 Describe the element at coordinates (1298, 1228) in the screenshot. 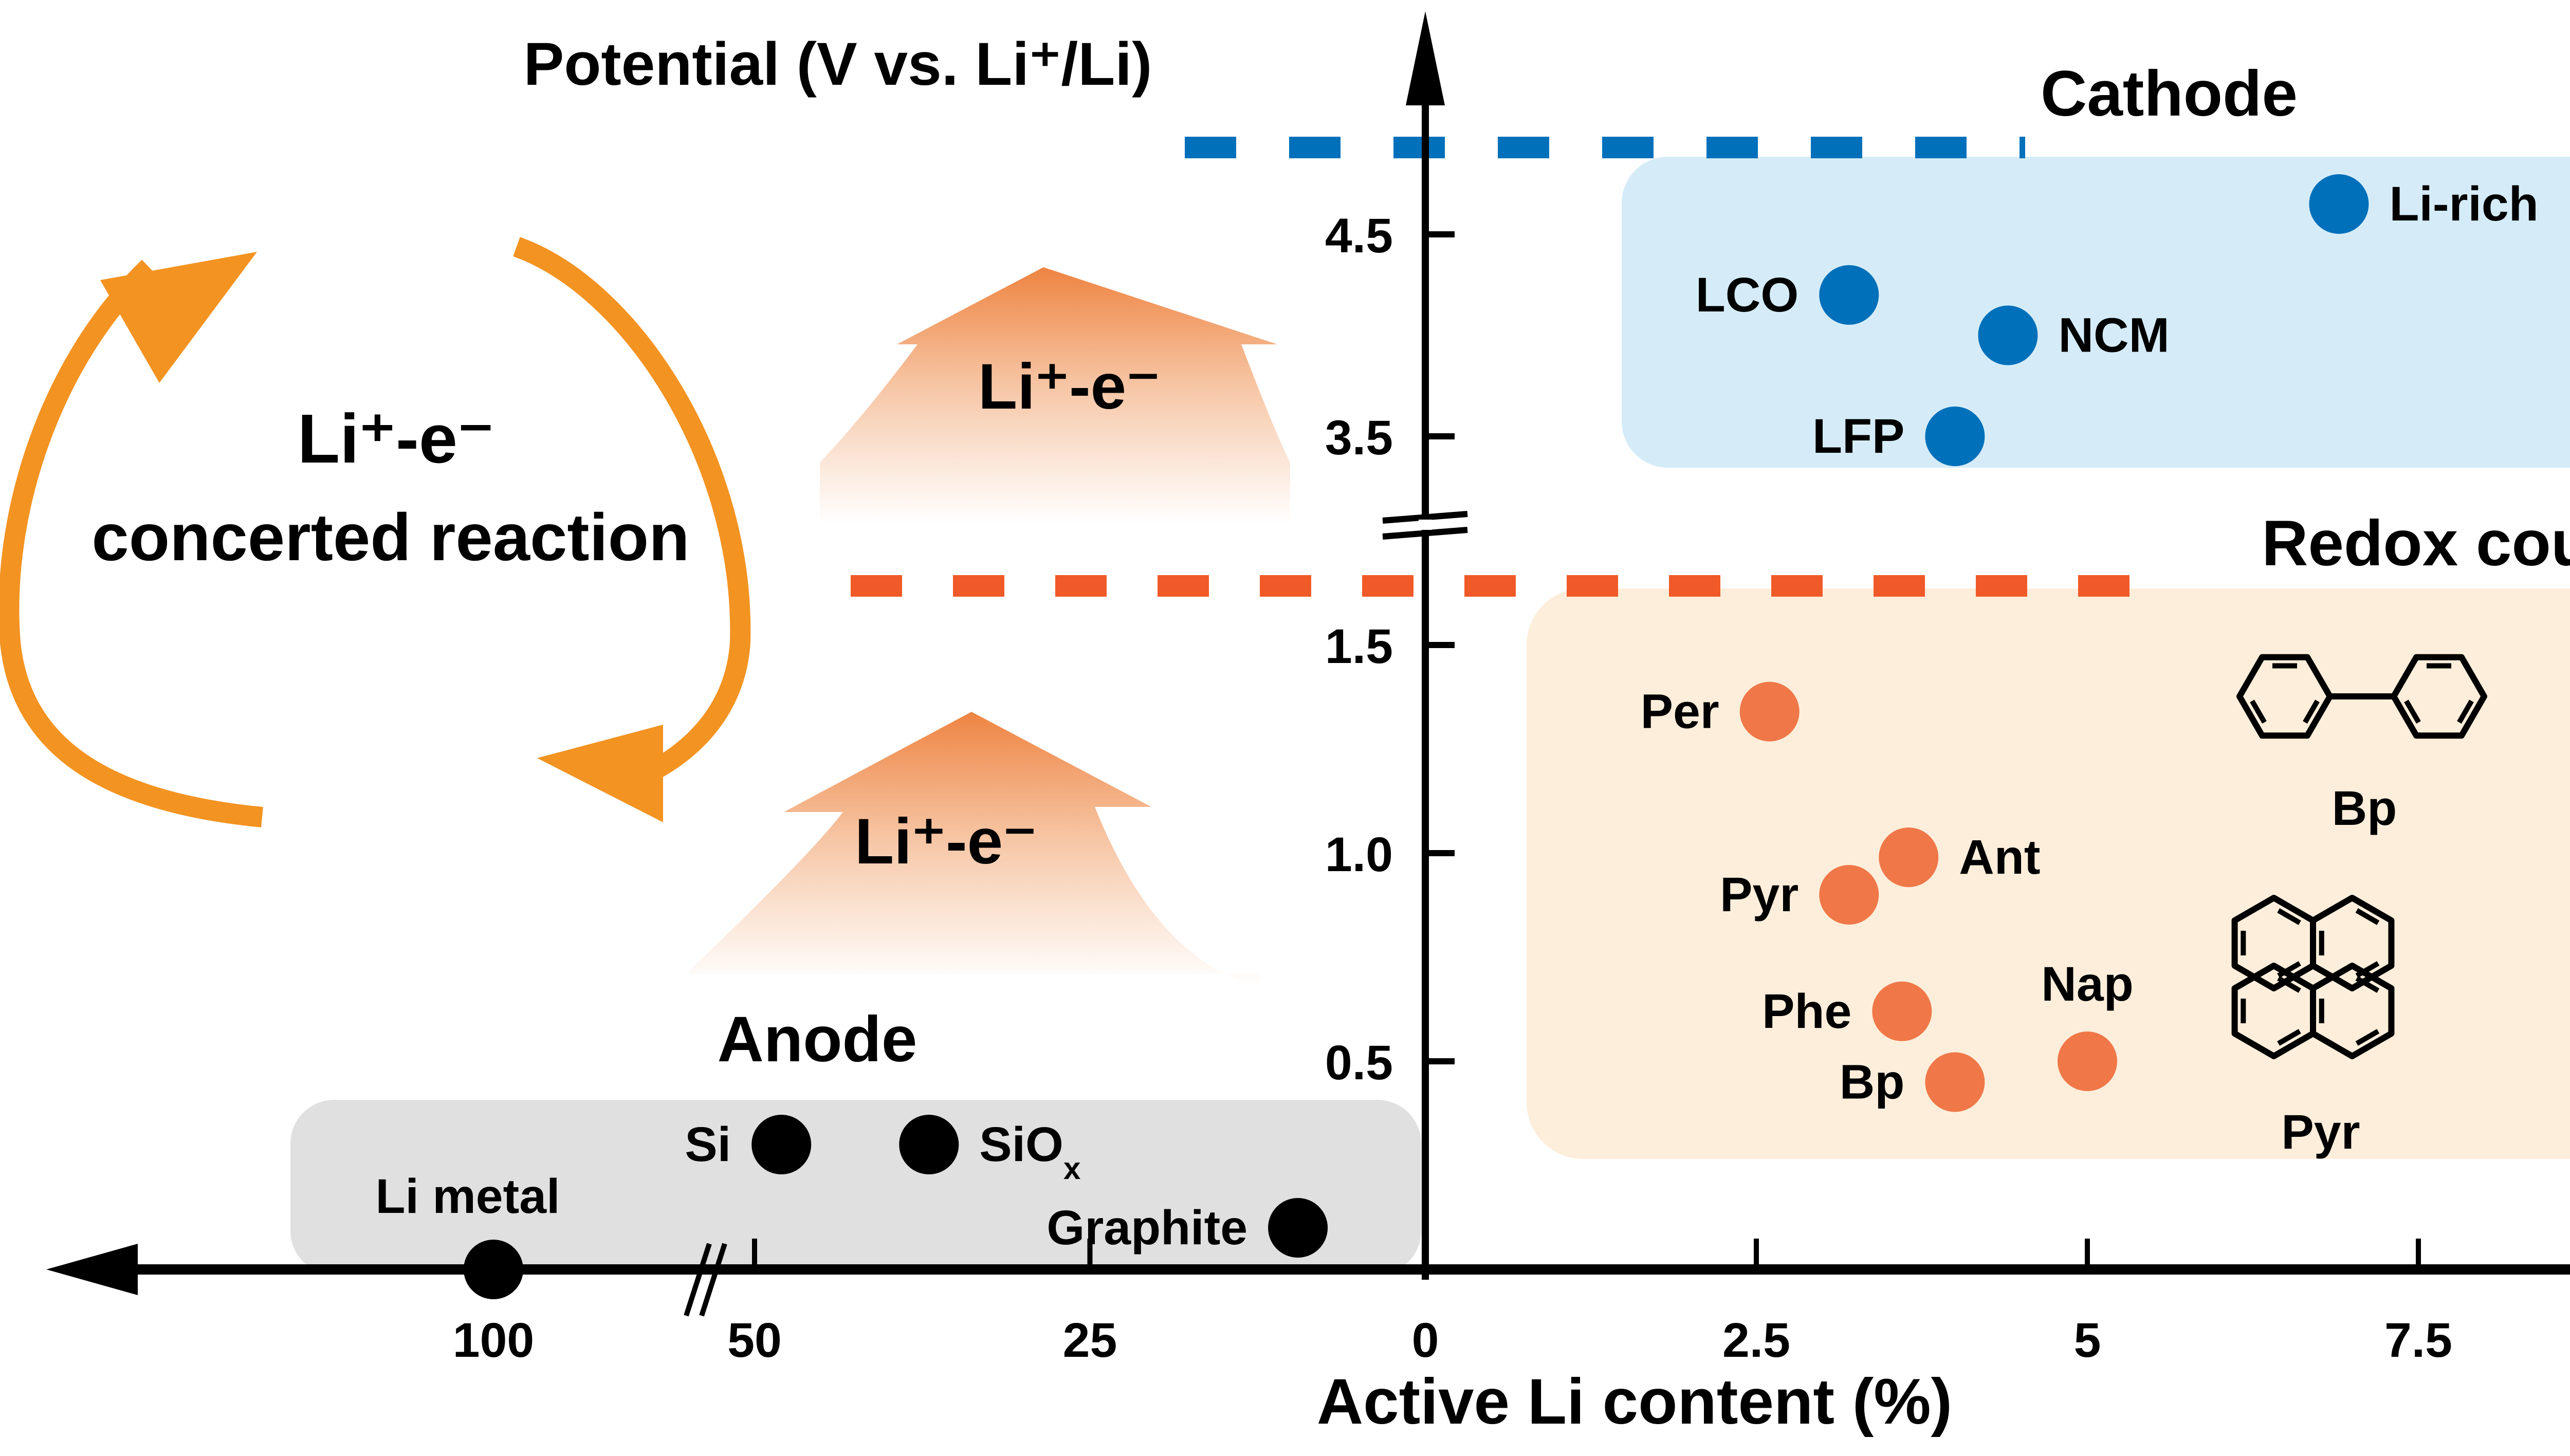

I see `point-graphite` at that location.